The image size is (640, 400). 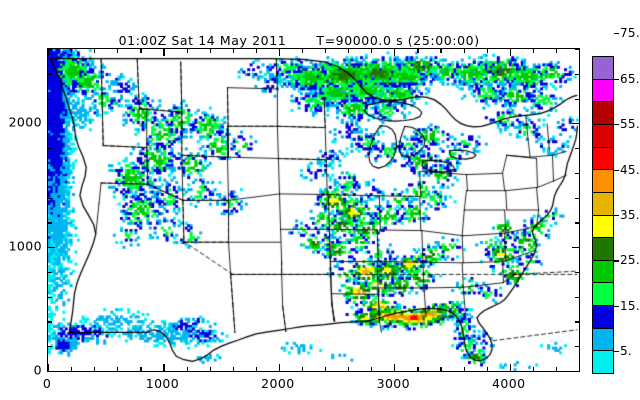 I want to click on colorbar-cell-blue, so click(x=603, y=317).